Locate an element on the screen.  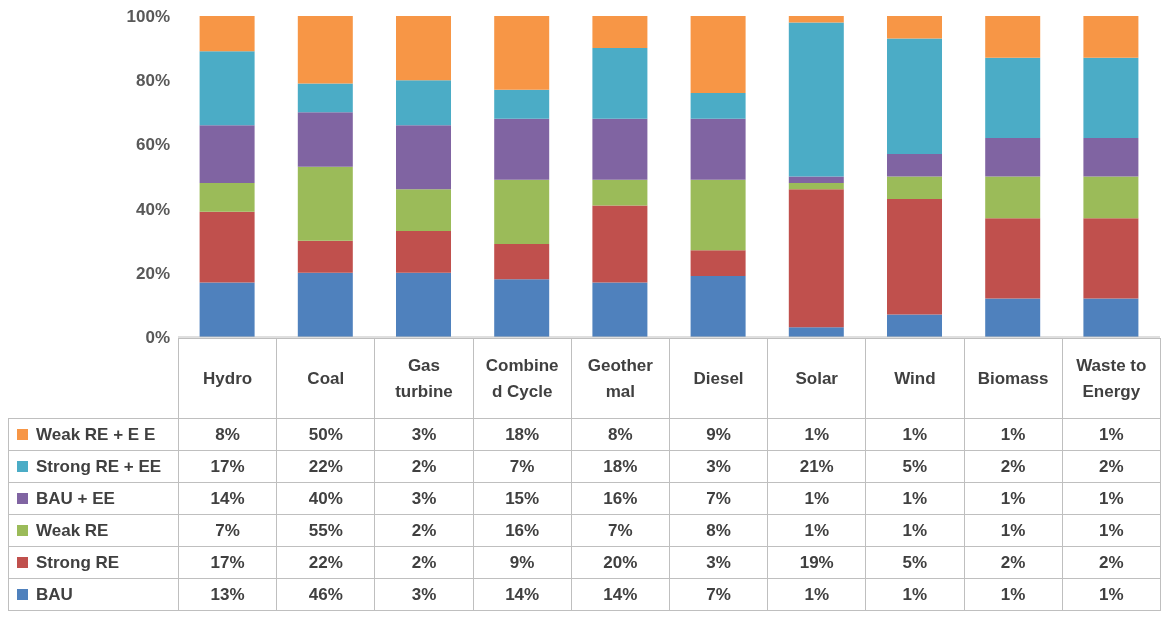
legend-label: Strong RE + EE is located at coordinates (93, 466).